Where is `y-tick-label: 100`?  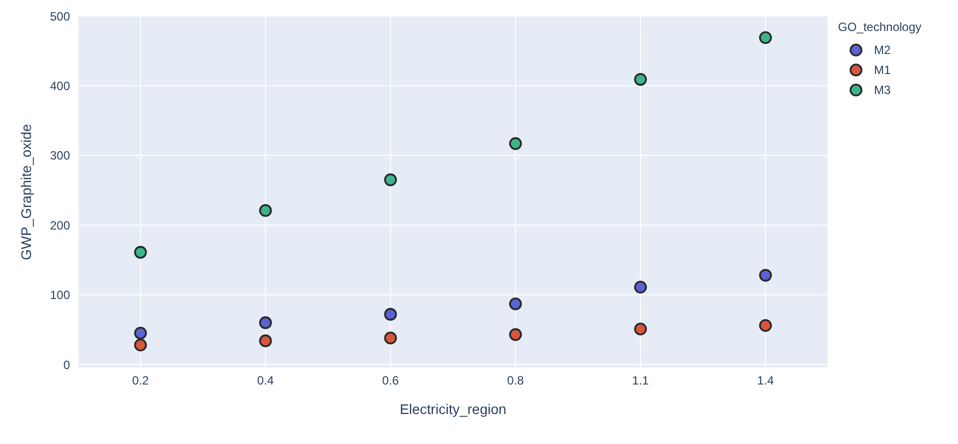
y-tick-label: 100 is located at coordinates (60, 295).